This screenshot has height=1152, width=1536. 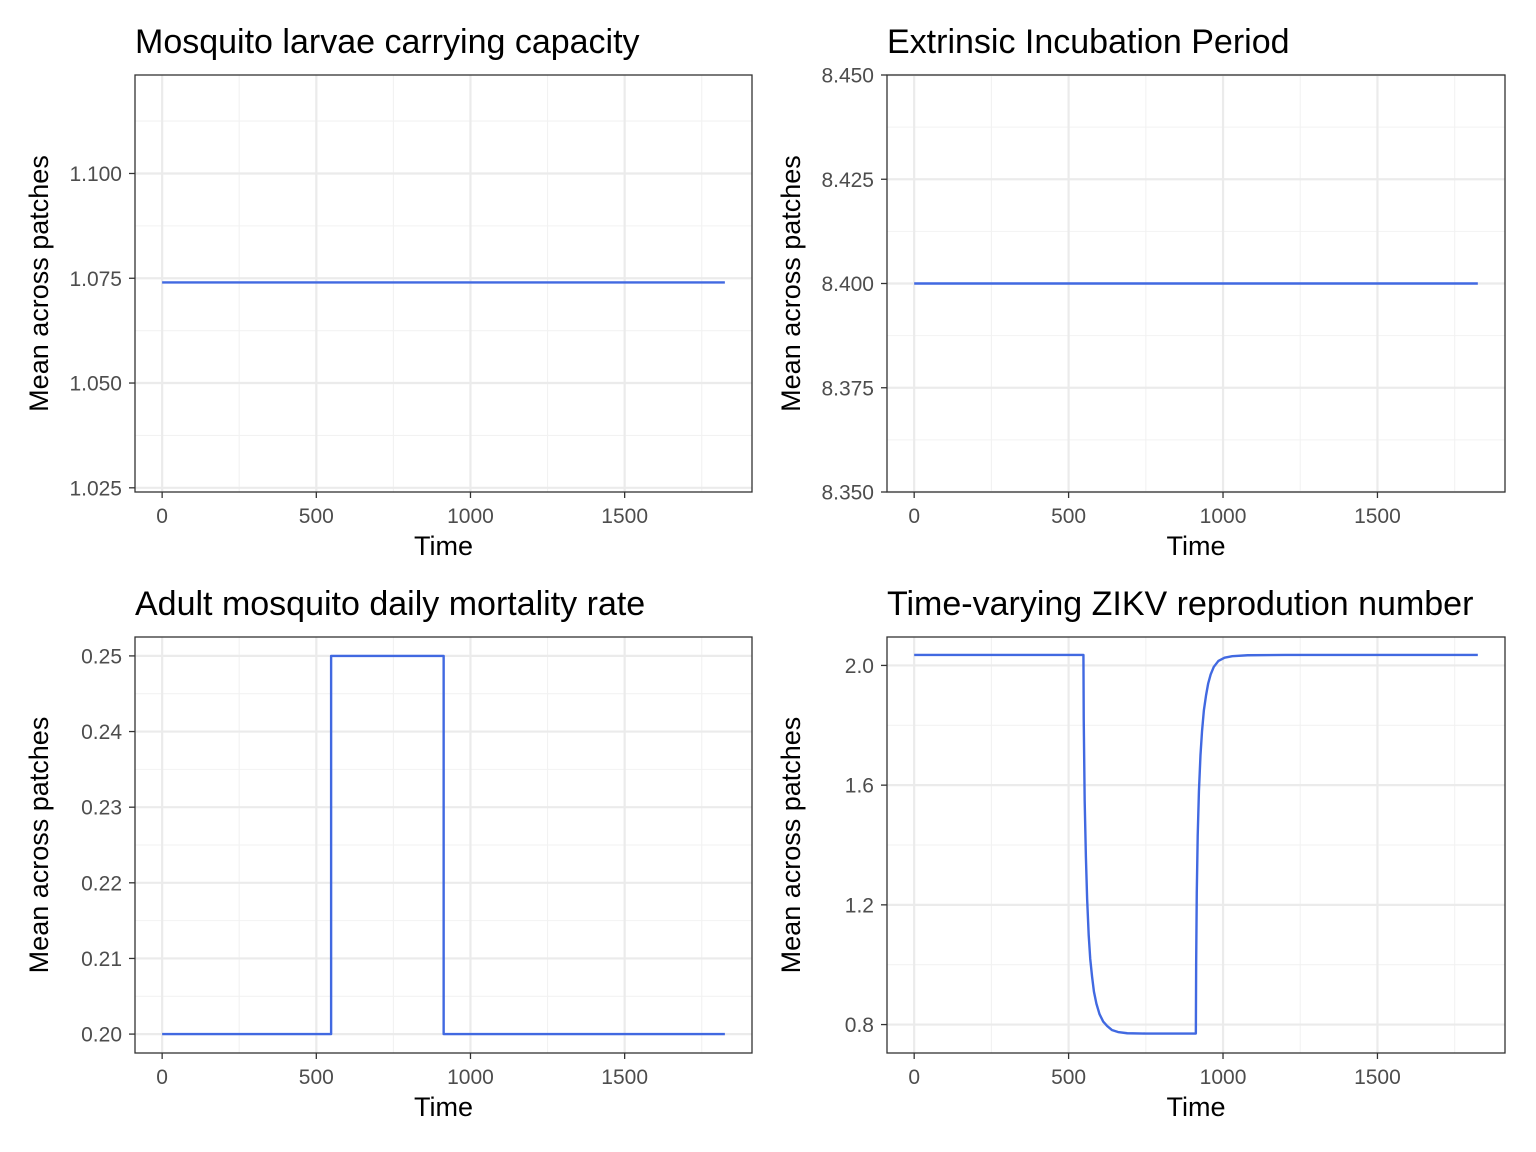 What do you see at coordinates (859, 905) in the screenshot?
I see `y-tick-label: 1.2` at bounding box center [859, 905].